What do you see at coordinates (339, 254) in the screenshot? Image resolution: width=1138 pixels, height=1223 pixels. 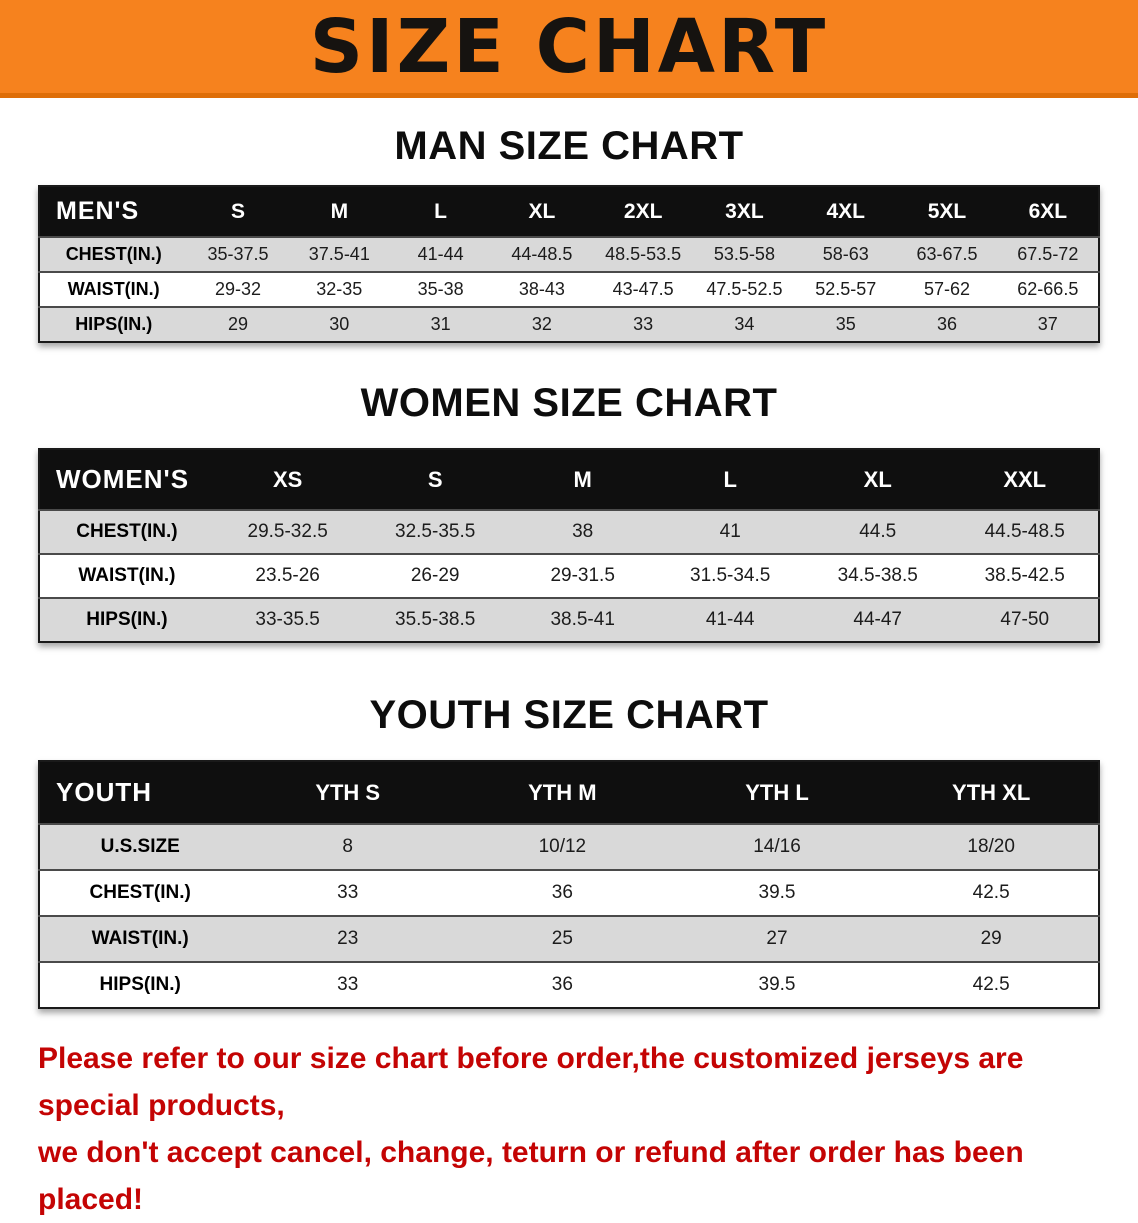 I see `table-cell: 37.5-41` at bounding box center [339, 254].